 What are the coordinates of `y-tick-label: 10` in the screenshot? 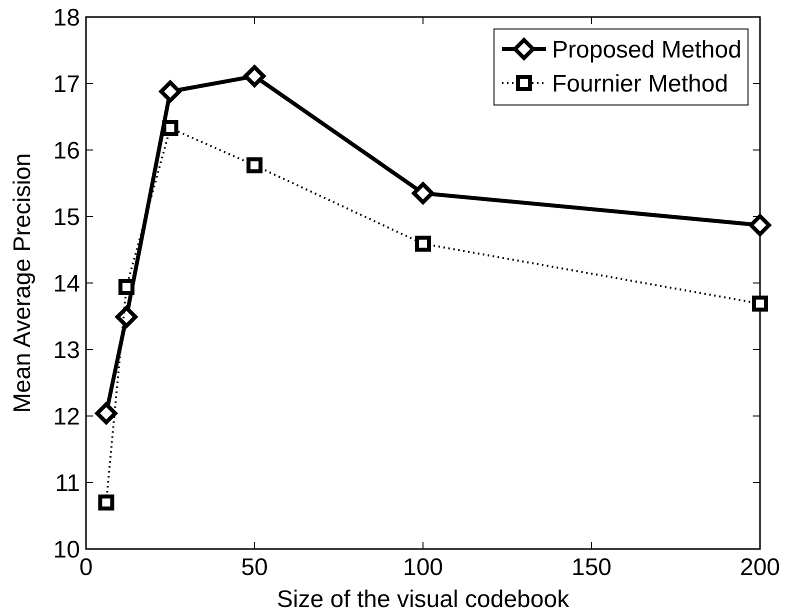 It's located at (66, 550).